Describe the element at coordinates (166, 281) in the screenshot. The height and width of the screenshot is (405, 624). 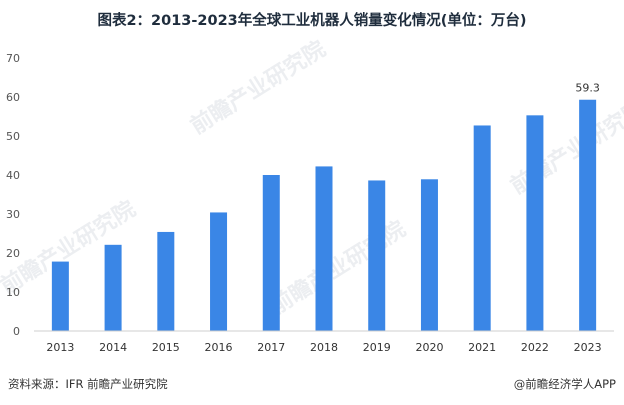
I see `bar-2015` at that location.